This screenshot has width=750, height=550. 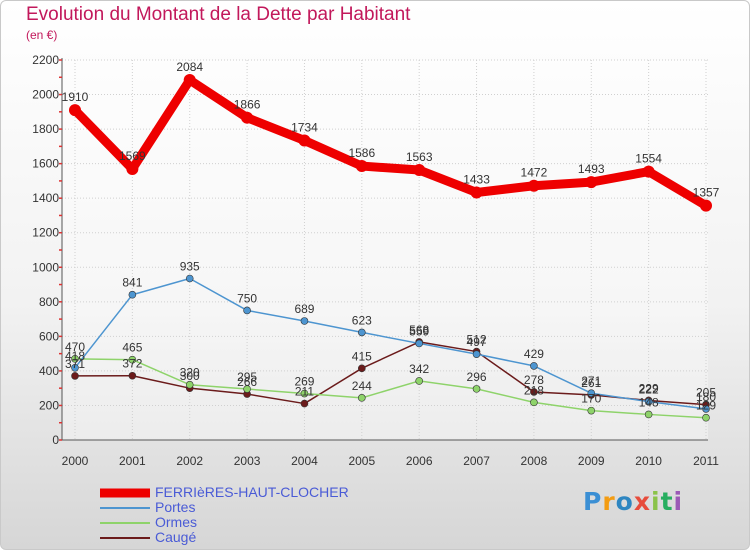 I want to click on data-label: 841, so click(x=132, y=283).